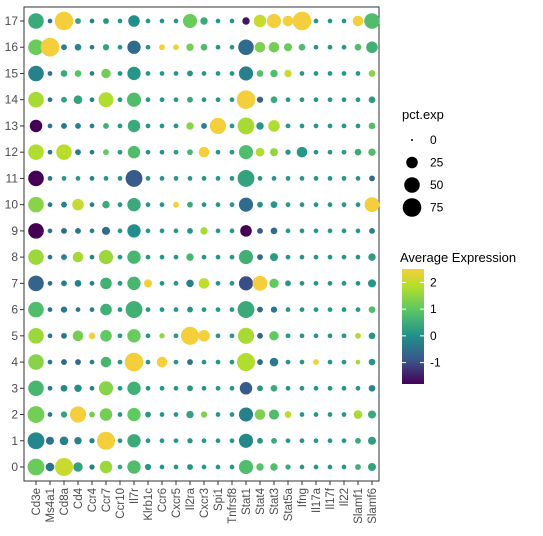 The height and width of the screenshot is (536, 543). I want to click on size-legend-label: 0, so click(433, 140).